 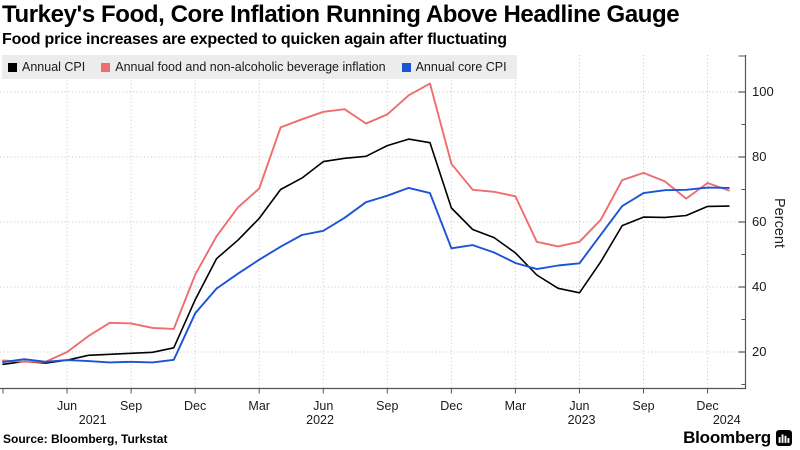 What do you see at coordinates (759, 351) in the screenshot?
I see `y-axis-tick-label: 20` at bounding box center [759, 351].